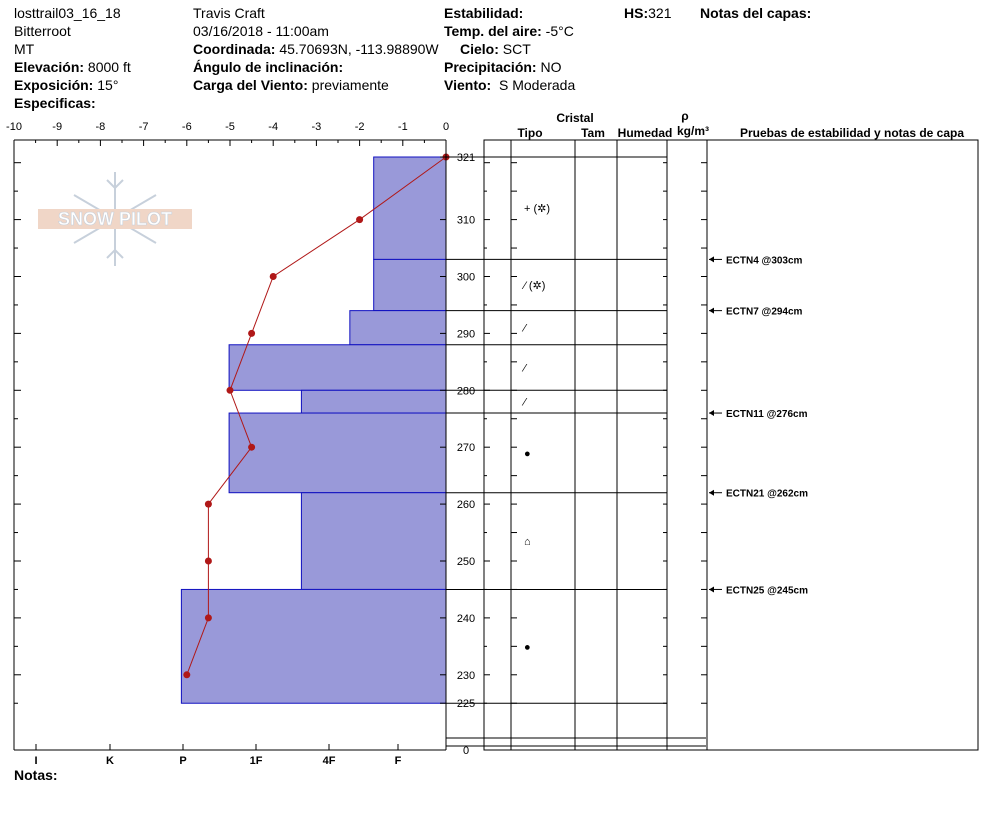 The height and width of the screenshot is (840, 994). What do you see at coordinates (329, 761) in the screenshot?
I see `hardness-tick-label: 4F` at bounding box center [329, 761].